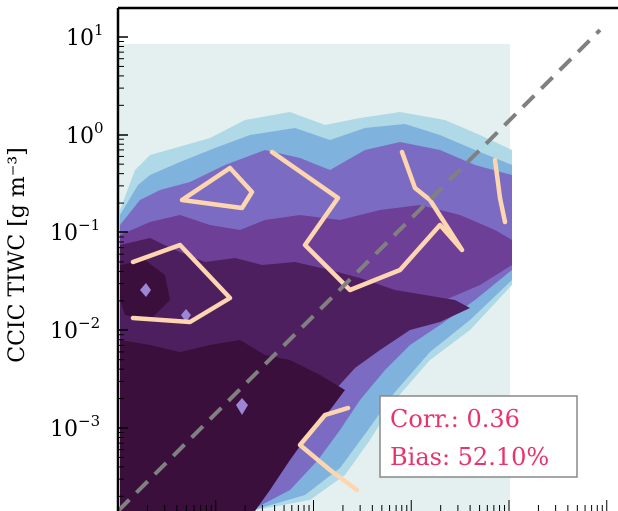  I want to click on y-minor-ticks, so click(121, 268).